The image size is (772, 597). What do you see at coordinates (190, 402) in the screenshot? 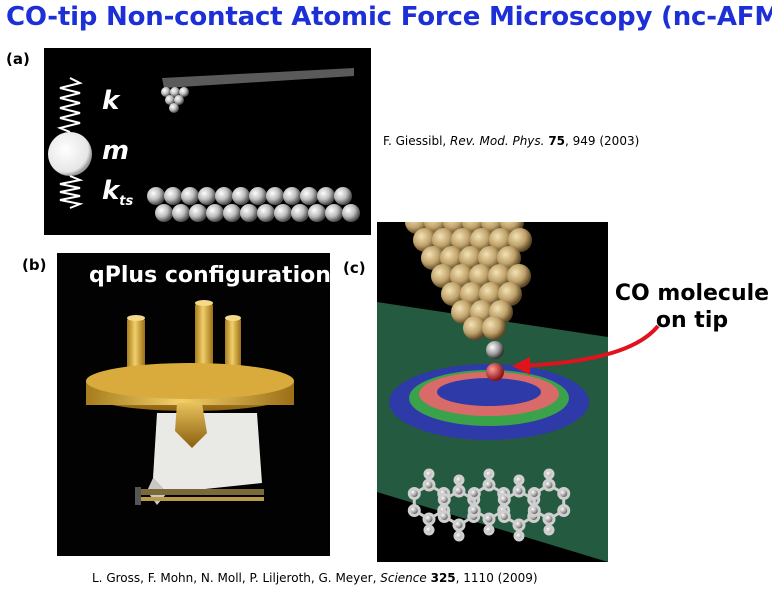
I see `qplus-sensor-illustration` at bounding box center [190, 402].